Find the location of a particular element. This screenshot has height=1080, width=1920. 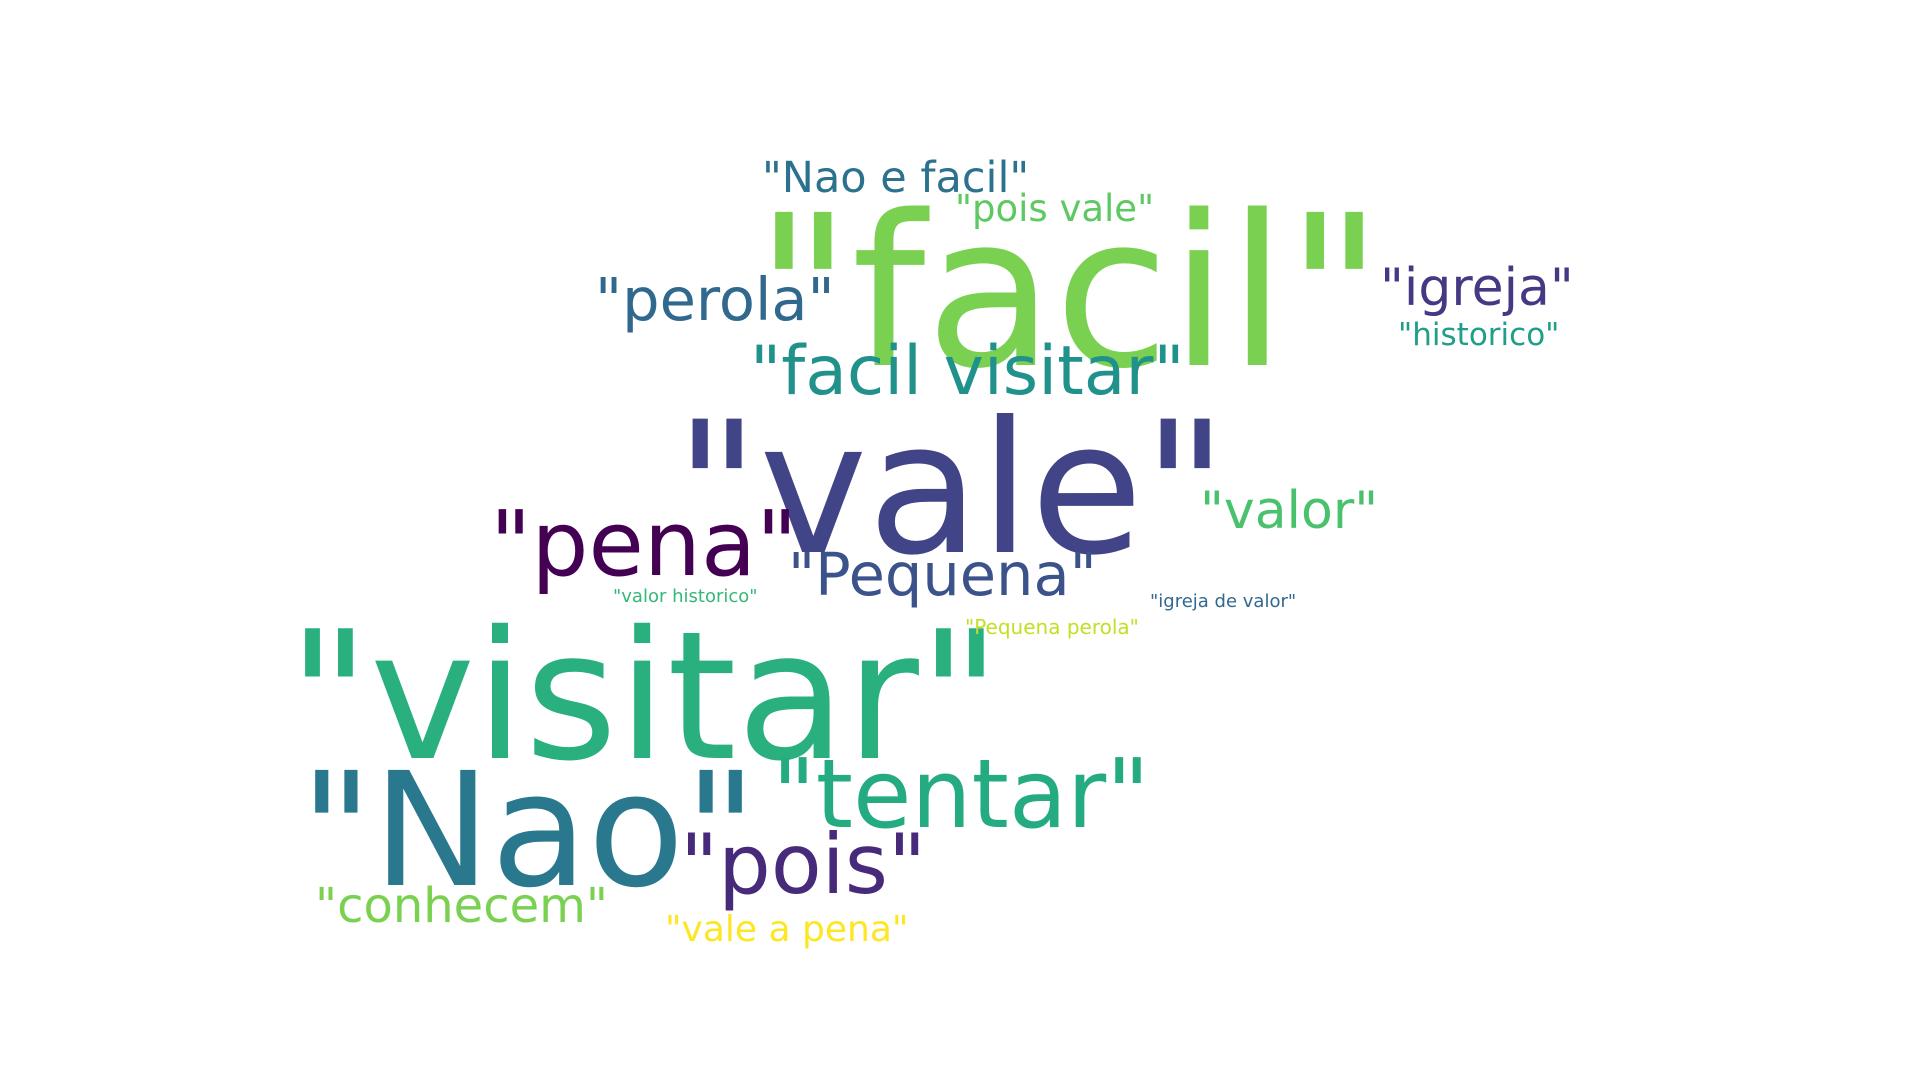

word-nao-e-facil: "Nao e facil" is located at coordinates (896, 178).